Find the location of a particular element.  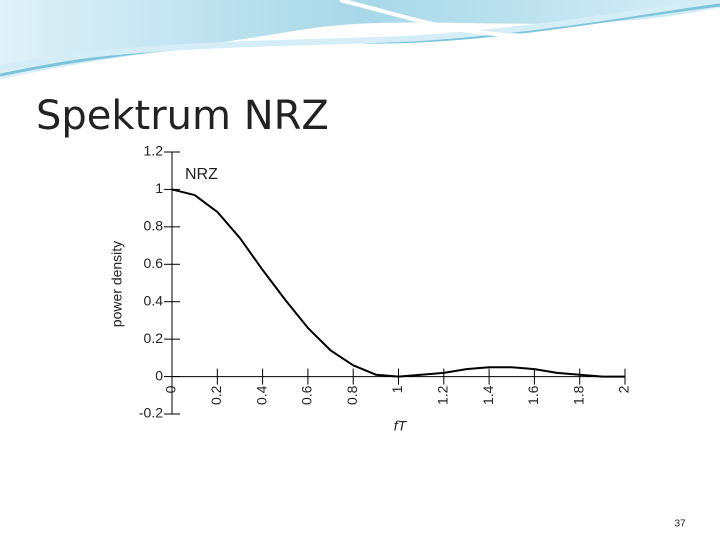

x-tick-label: 0.2 is located at coordinates (216, 395).